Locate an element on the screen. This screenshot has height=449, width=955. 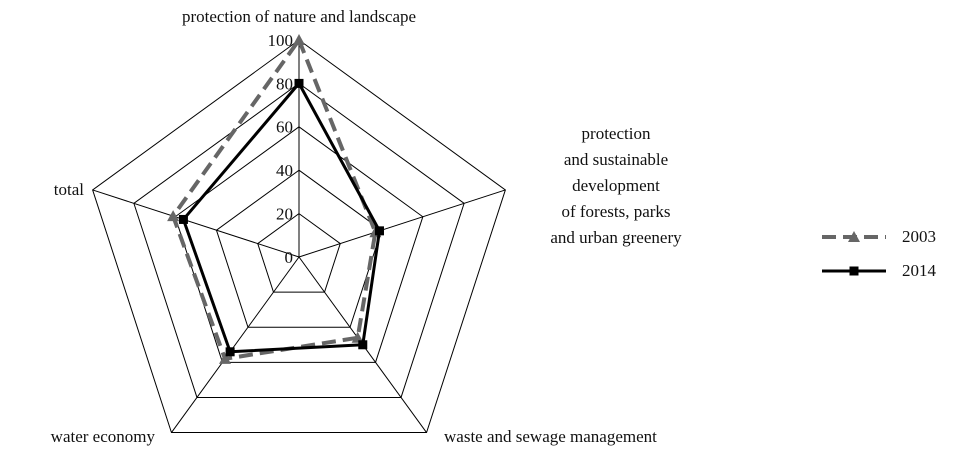
legend-label: 2014 is located at coordinates (919, 270).